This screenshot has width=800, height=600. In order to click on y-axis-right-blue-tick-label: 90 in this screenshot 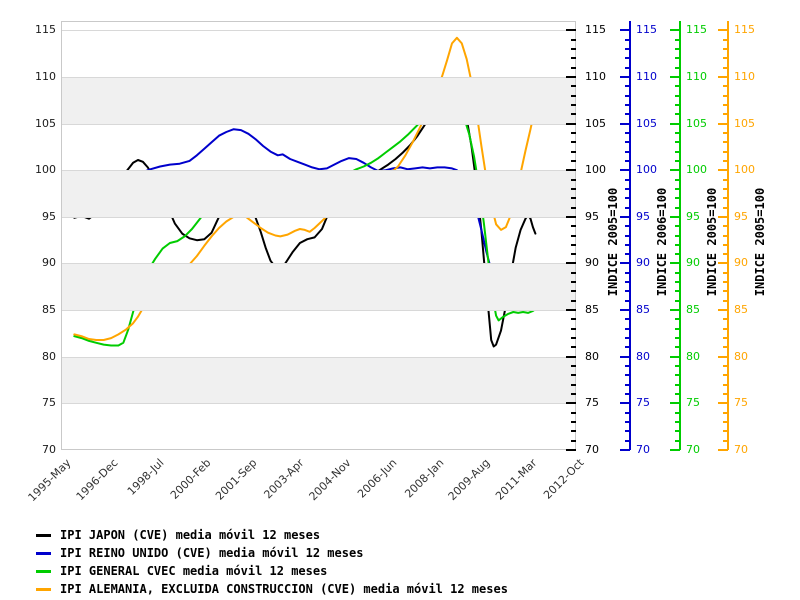, I will do `click(643, 263)`.